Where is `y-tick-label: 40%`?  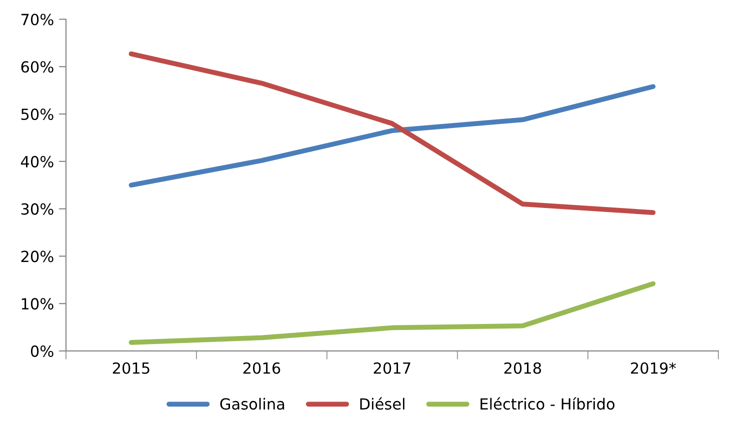 y-tick-label: 40% is located at coordinates (37, 162).